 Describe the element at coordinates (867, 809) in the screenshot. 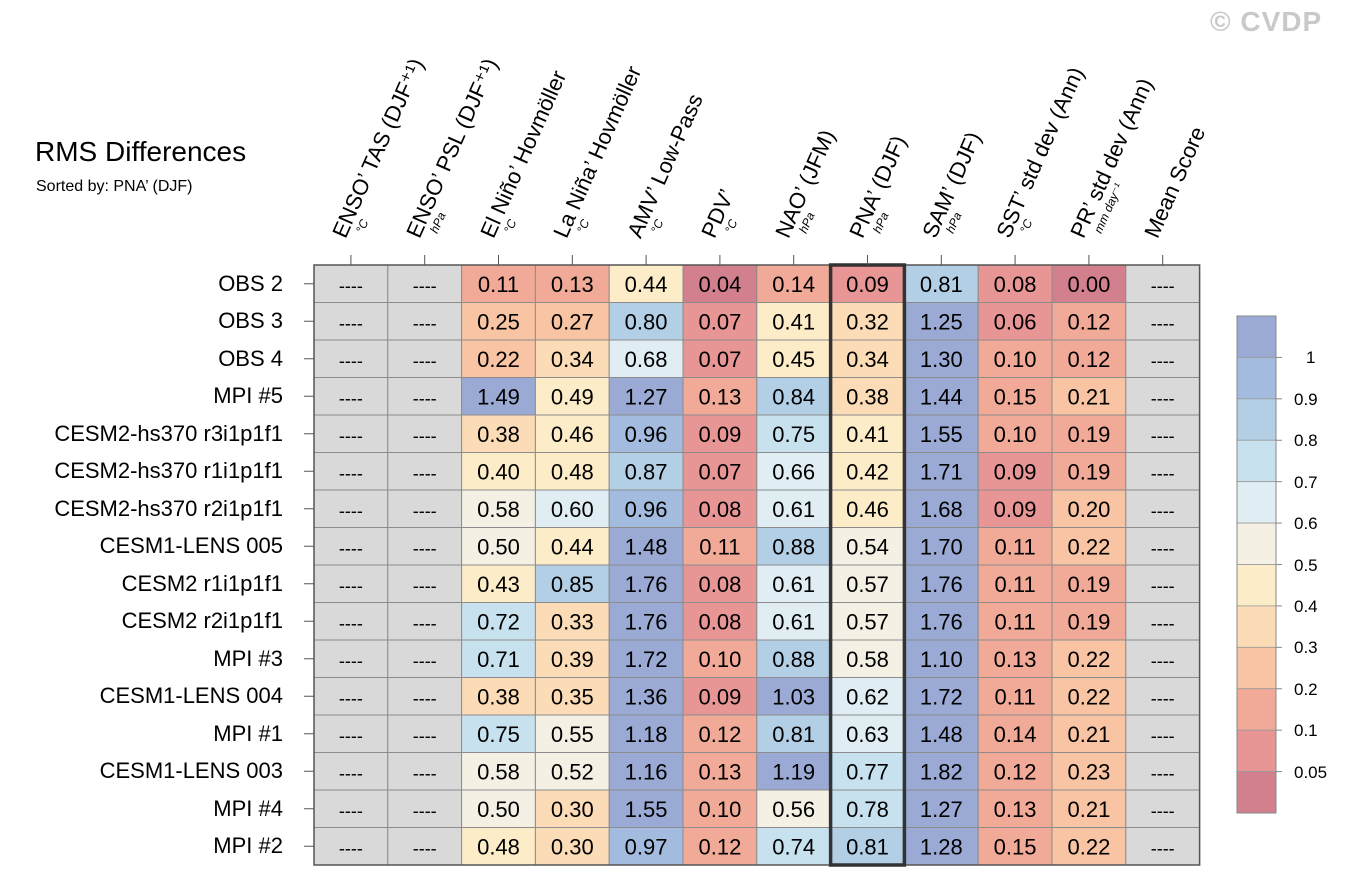

I see `cell-value-label: 0.78` at that location.